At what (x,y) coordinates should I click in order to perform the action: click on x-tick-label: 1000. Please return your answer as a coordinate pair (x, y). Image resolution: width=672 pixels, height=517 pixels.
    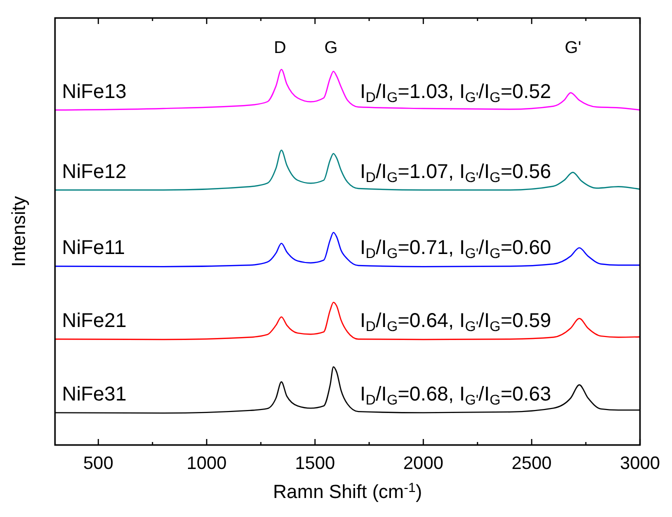
    Looking at the image, I should click on (206, 463).